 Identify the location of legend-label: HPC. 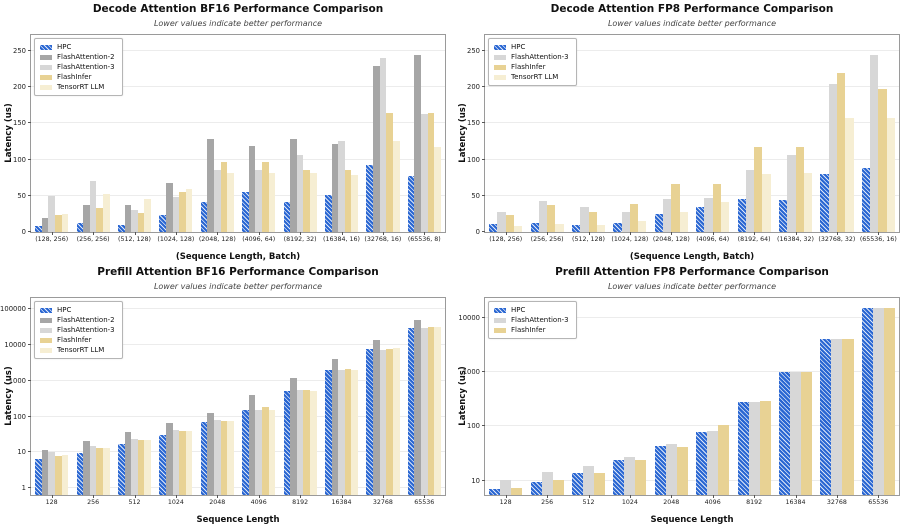
(64, 47).